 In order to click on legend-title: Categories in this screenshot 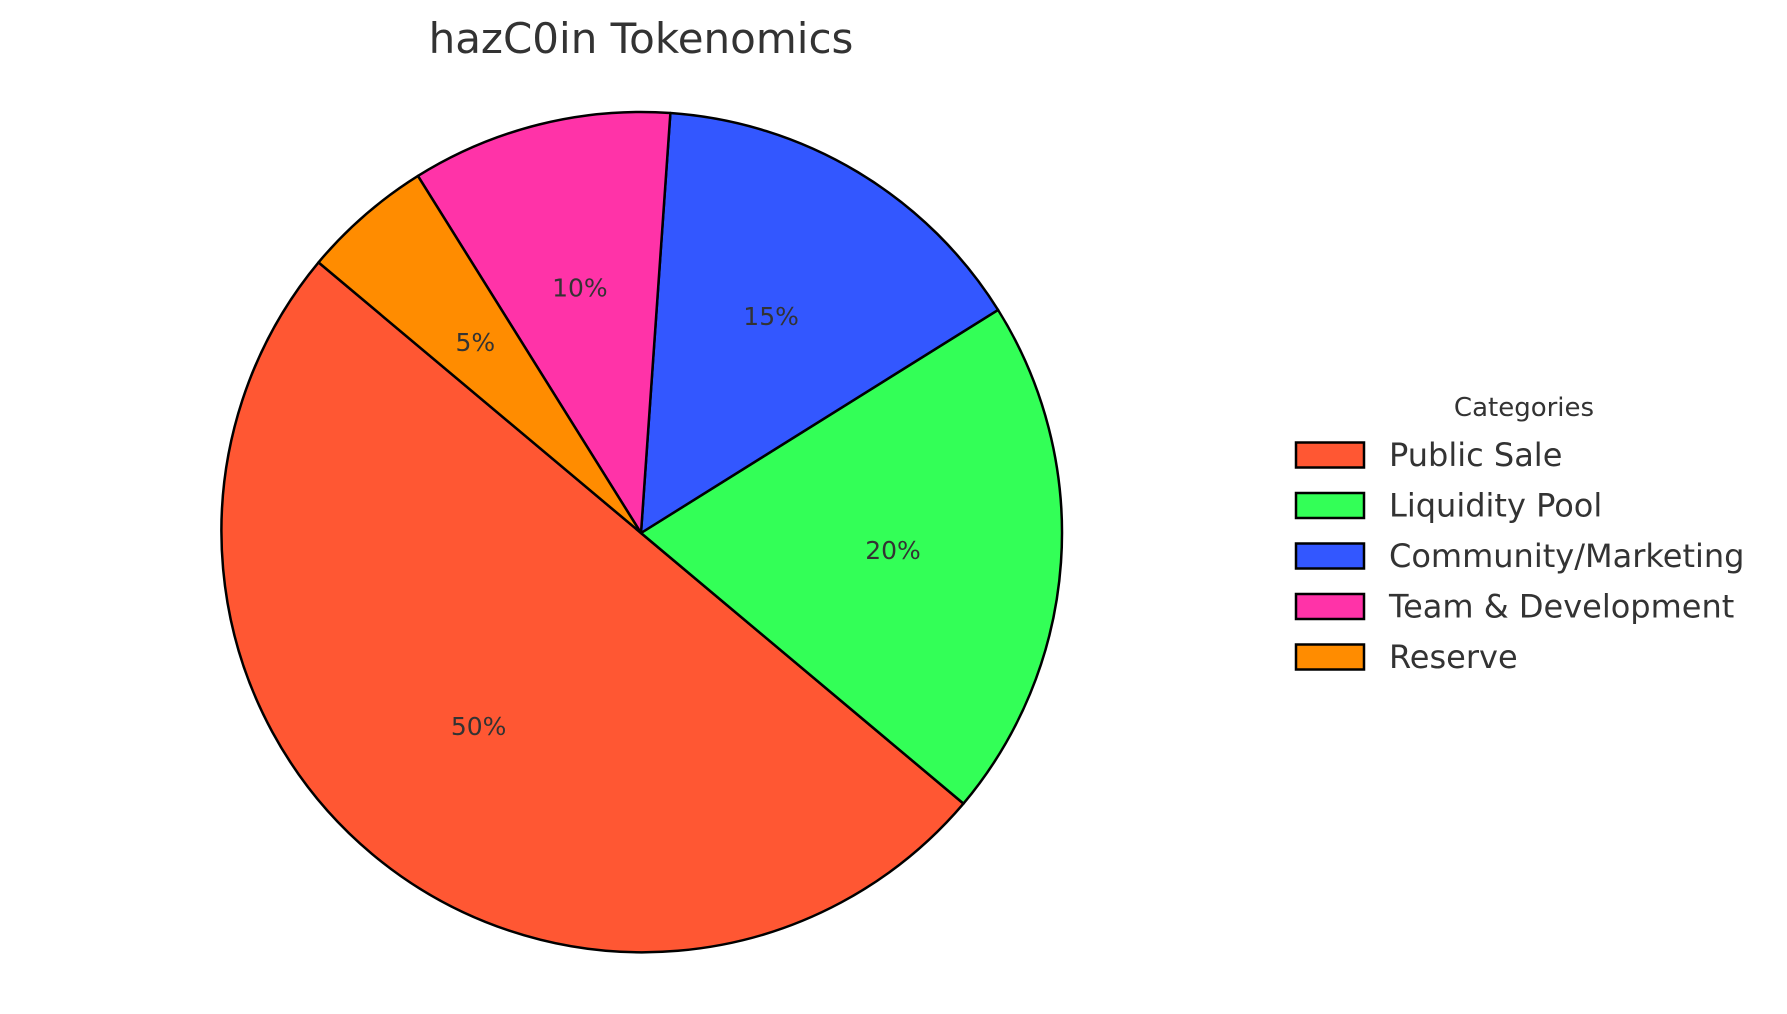, I will do `click(1524, 408)`.